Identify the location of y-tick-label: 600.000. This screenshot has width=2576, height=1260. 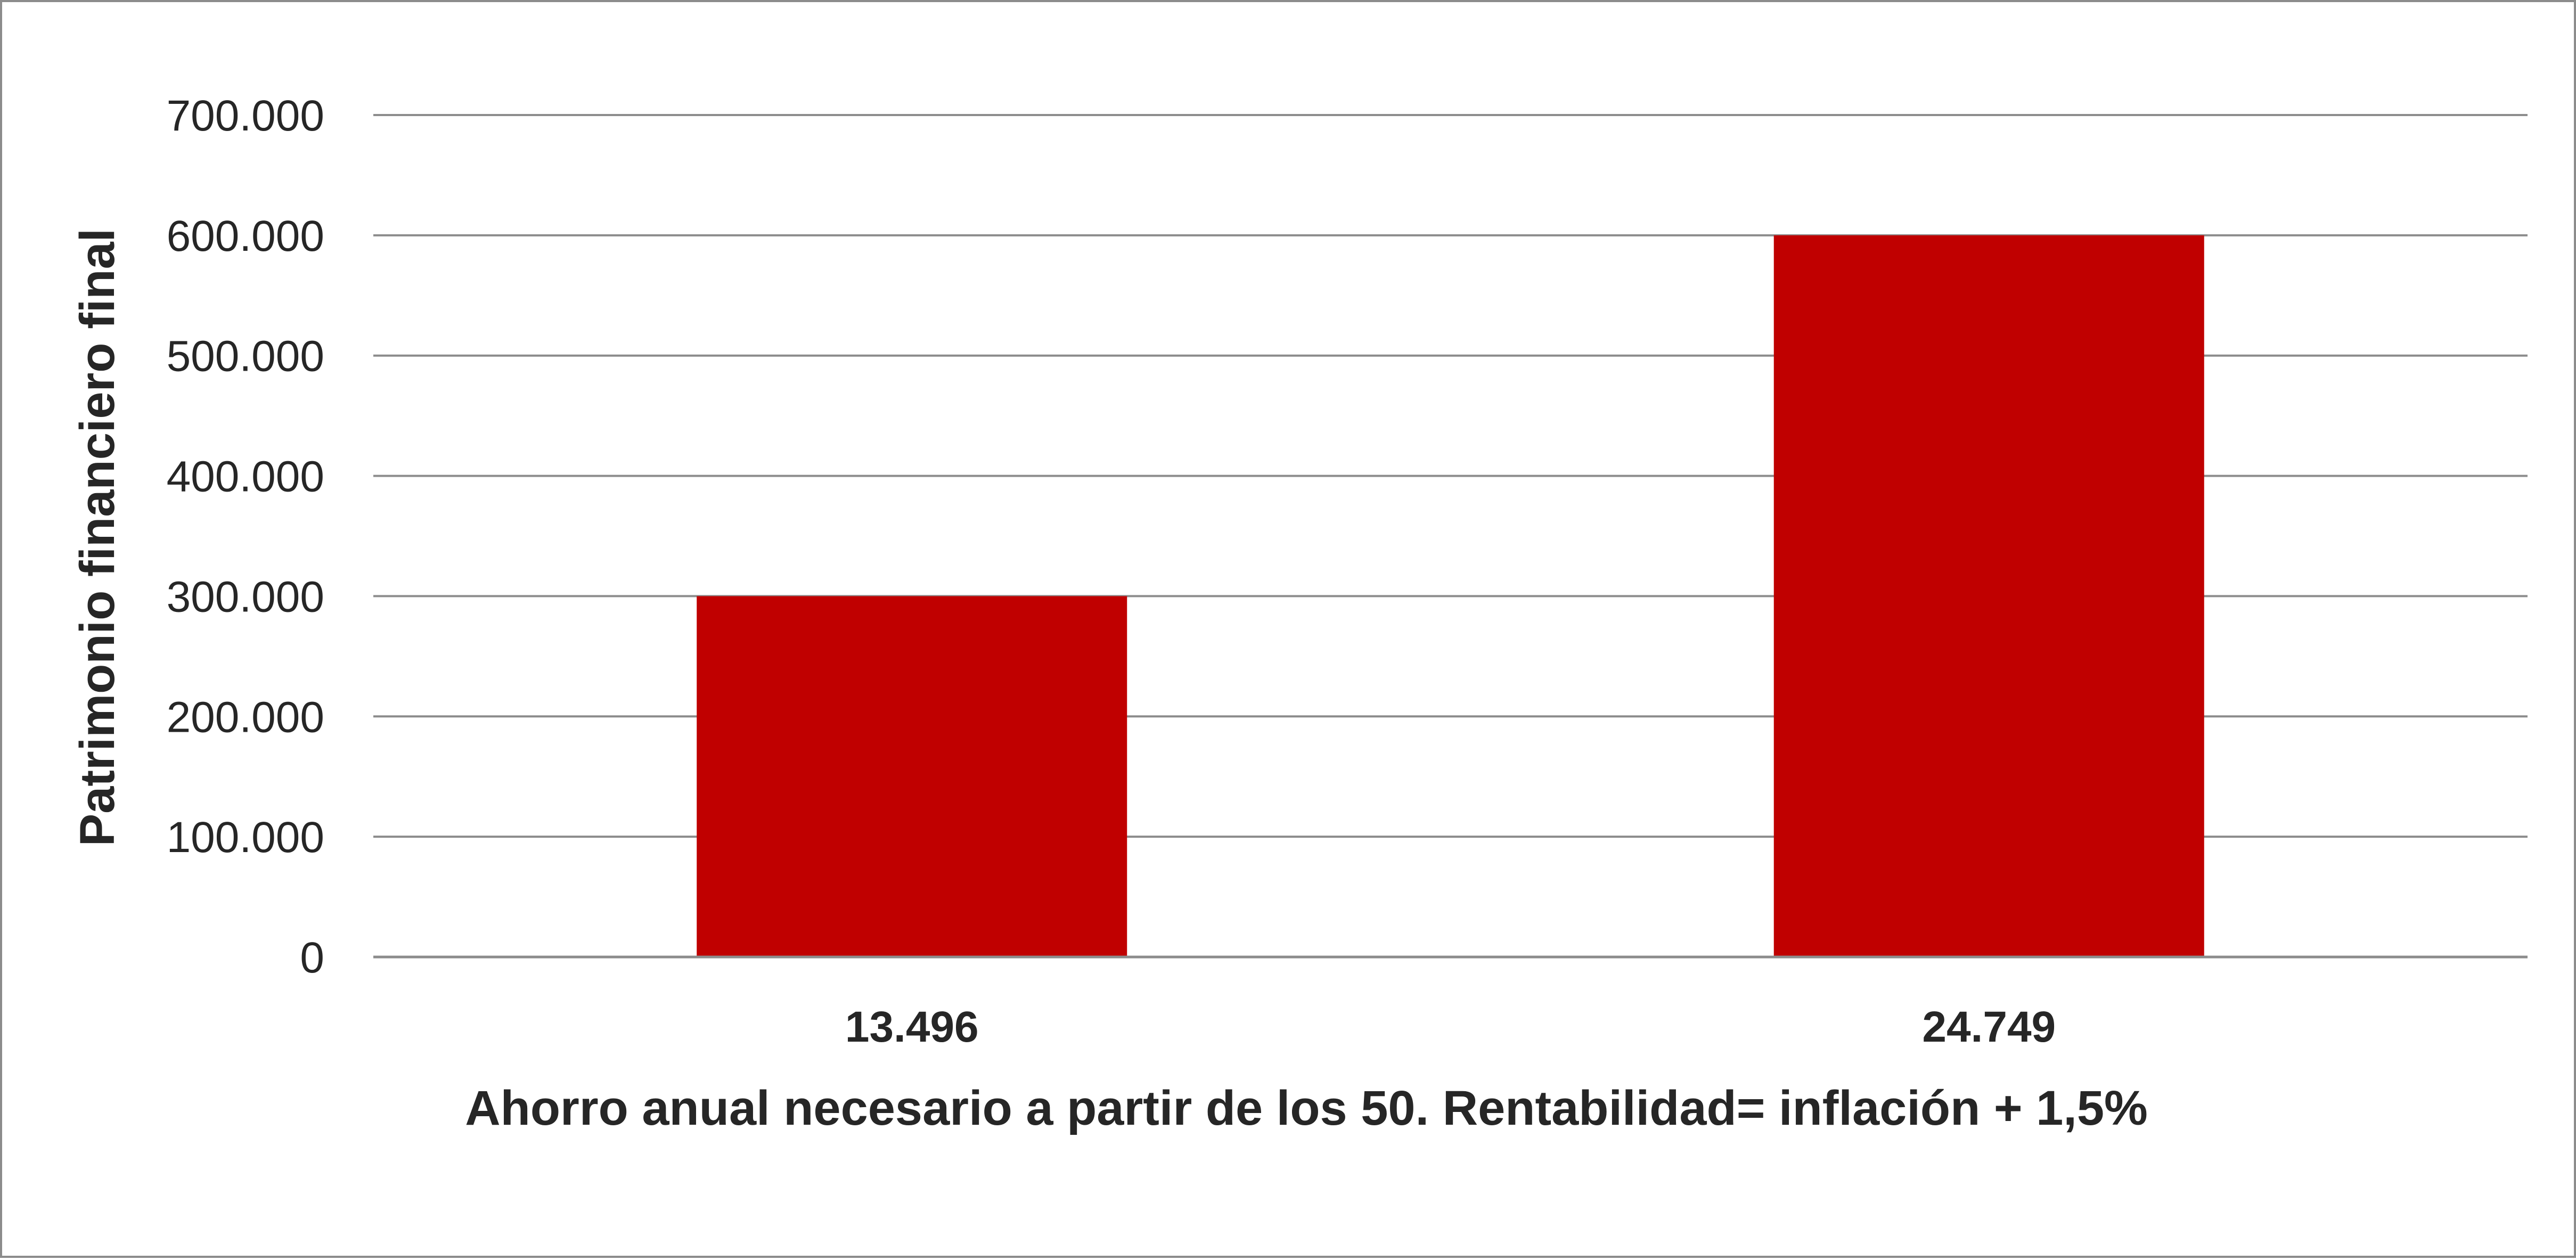
(246, 236).